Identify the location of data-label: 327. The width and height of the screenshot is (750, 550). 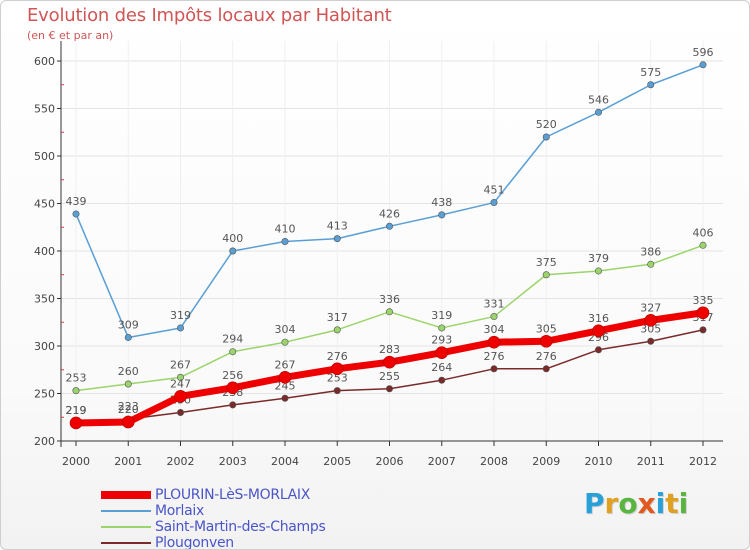
(650, 307).